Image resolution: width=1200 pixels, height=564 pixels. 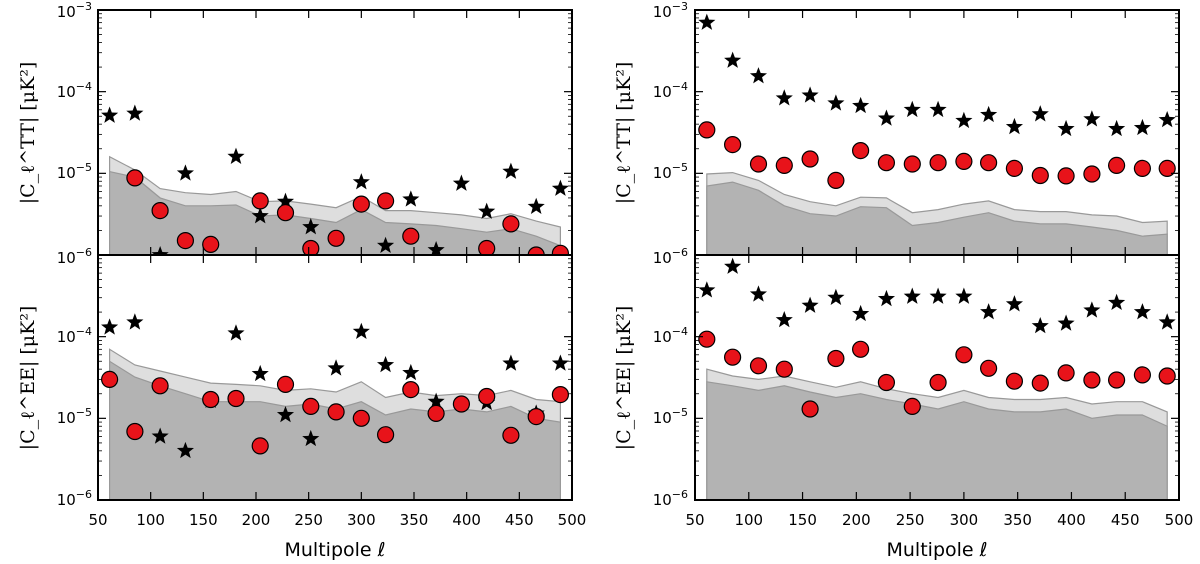 I want to click on x-tick-label: 100, so click(x=748, y=520).